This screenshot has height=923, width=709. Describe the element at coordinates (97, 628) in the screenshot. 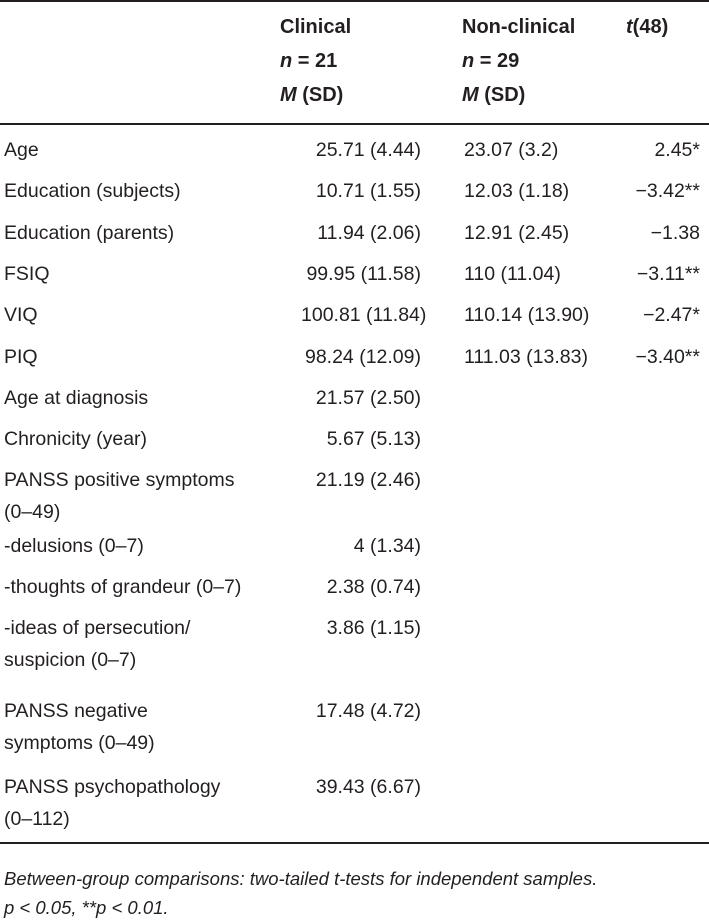

I see `row-label-line: -ideas of persecution/` at that location.